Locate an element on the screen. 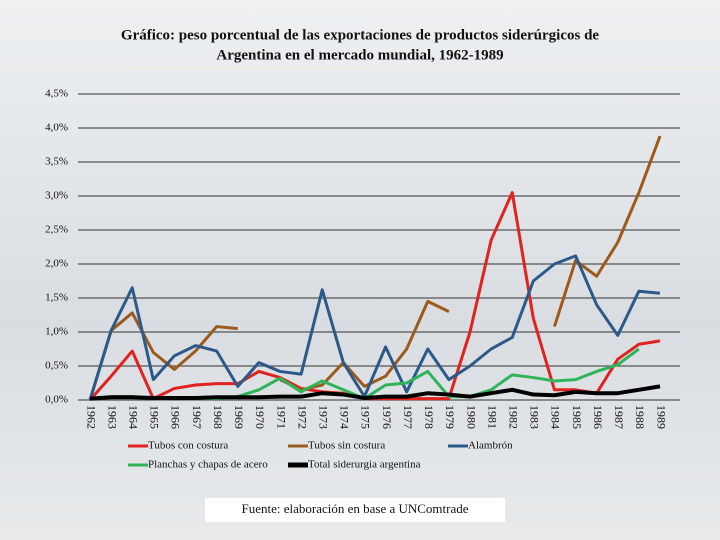  x-tick-label: 1972 is located at coordinates (302, 417).